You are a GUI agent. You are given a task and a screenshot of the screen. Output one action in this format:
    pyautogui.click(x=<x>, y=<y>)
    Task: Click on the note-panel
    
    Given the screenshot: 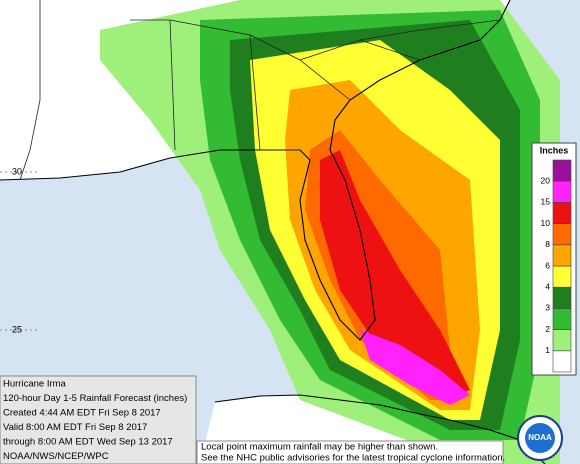 What is the action you would take?
    pyautogui.click(x=350, y=452)
    